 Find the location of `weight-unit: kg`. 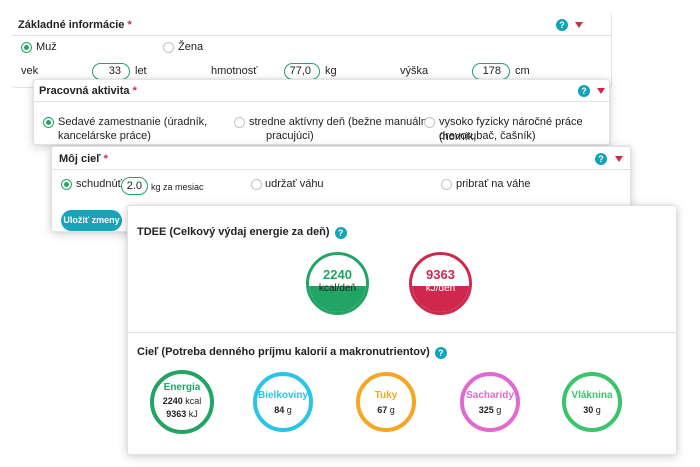

weight-unit: kg is located at coordinates (331, 71).